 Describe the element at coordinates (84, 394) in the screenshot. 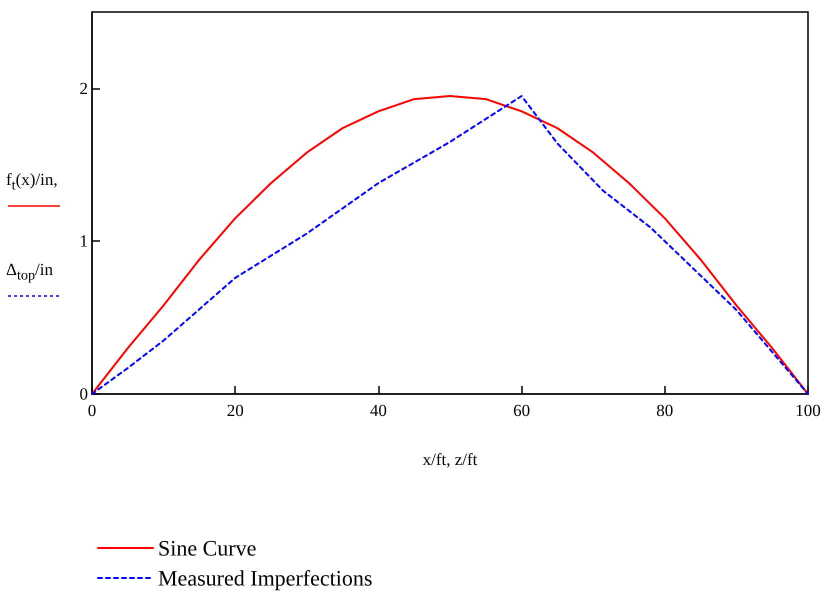

I see `y-tick-label: 0` at that location.